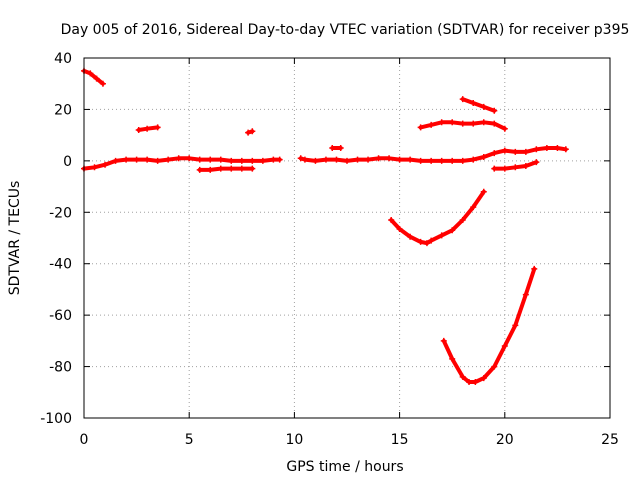 This screenshot has width=640, height=485. Describe the element at coordinates (60, 265) in the screenshot. I see `y-tick-label: -40` at that location.